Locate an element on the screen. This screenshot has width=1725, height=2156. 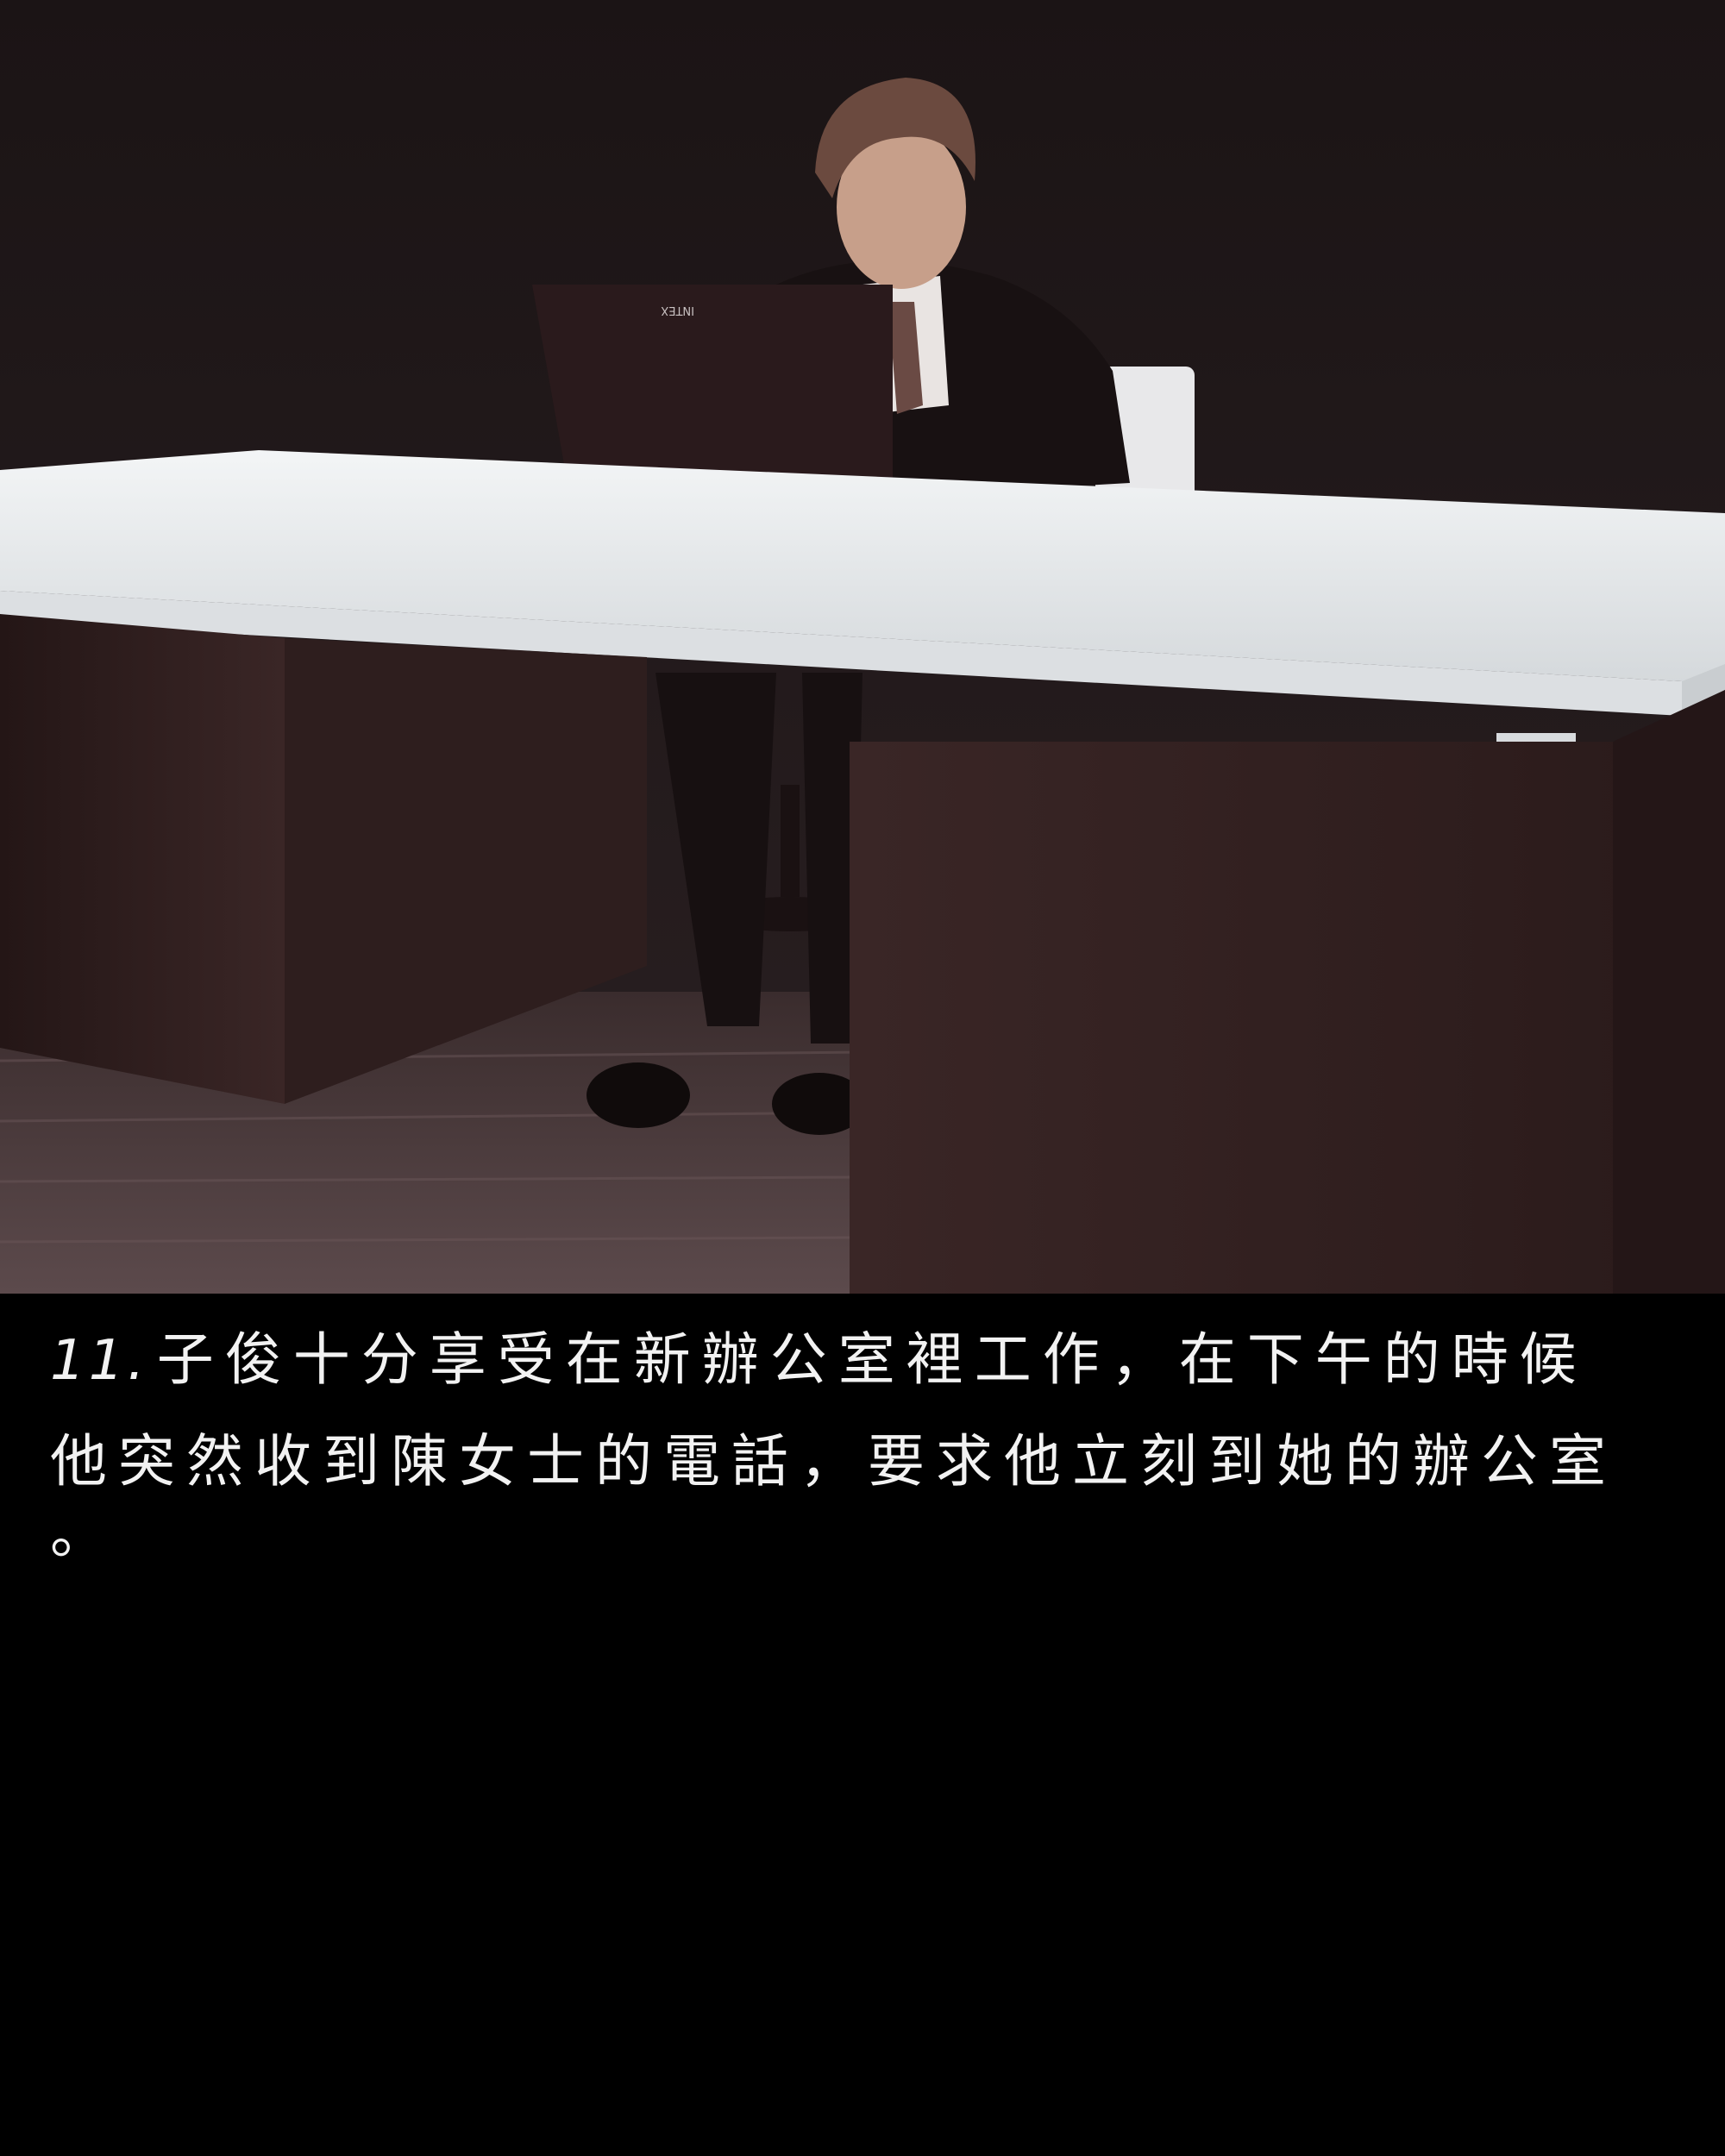
caption-line-1-text: 子俊十分享受在新辦公室裡工作，在下午的時候 is located at coordinates (872, 1359).